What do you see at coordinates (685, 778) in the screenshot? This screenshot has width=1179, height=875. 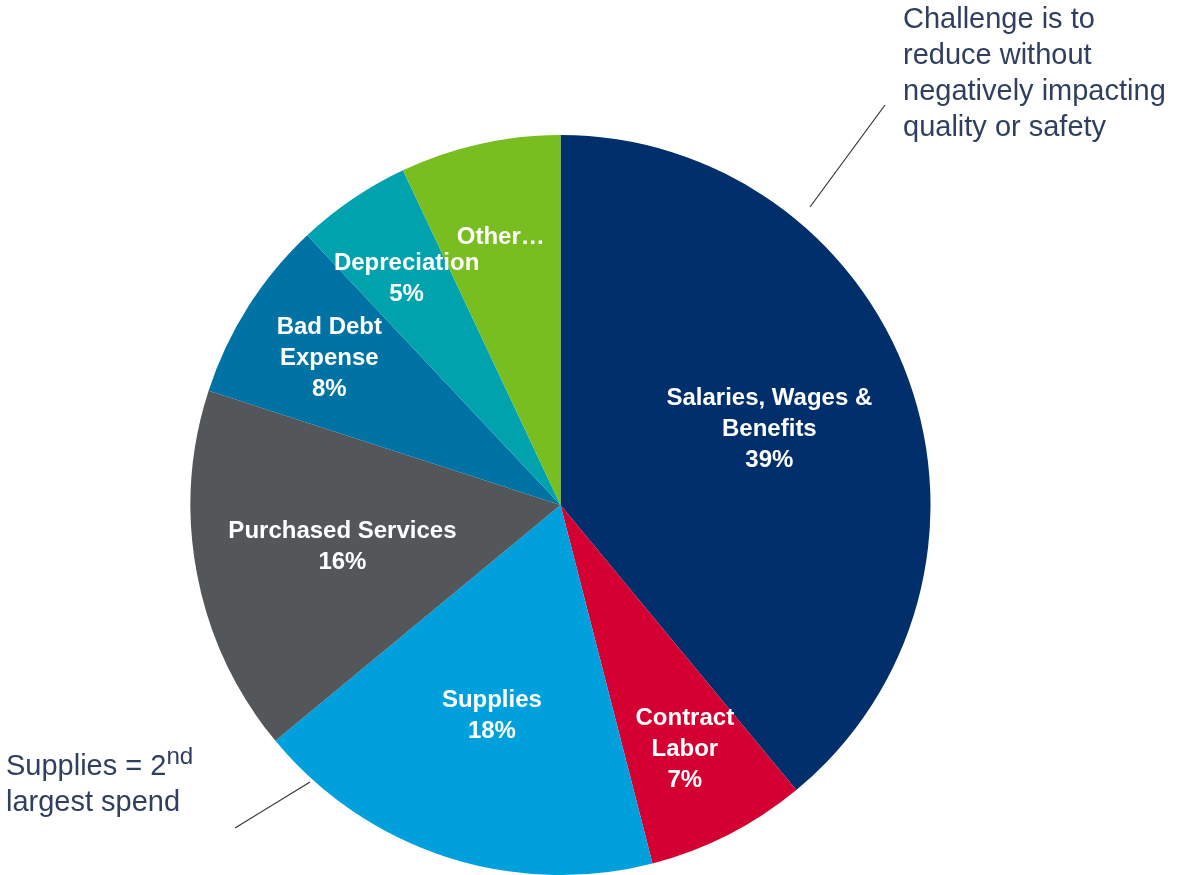 I see `data-label: 7%` at bounding box center [685, 778].